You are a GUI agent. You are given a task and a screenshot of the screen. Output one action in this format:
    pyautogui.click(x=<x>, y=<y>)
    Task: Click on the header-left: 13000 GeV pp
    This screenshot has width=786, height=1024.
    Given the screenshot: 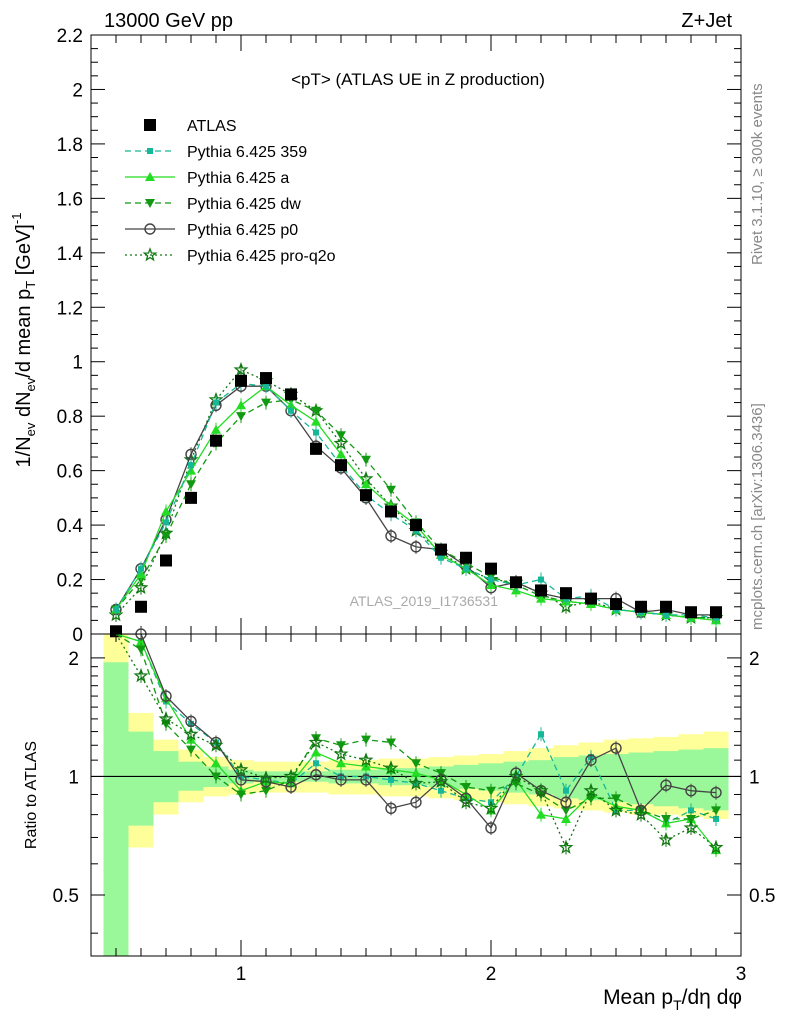 What is the action you would take?
    pyautogui.click(x=168, y=21)
    